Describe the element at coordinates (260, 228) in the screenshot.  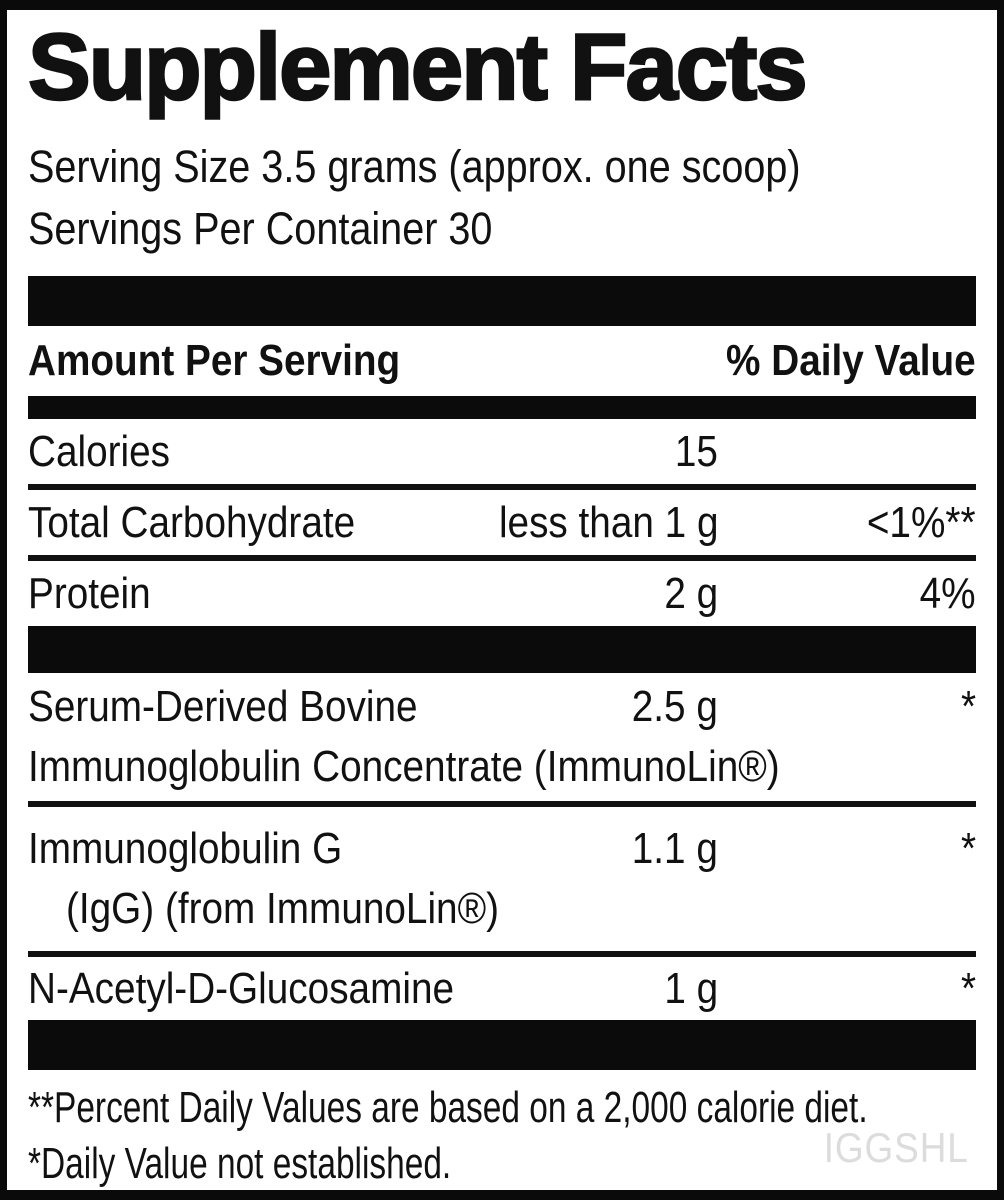
I see `servings-per-container-line: Servings Per Container 30` at that location.